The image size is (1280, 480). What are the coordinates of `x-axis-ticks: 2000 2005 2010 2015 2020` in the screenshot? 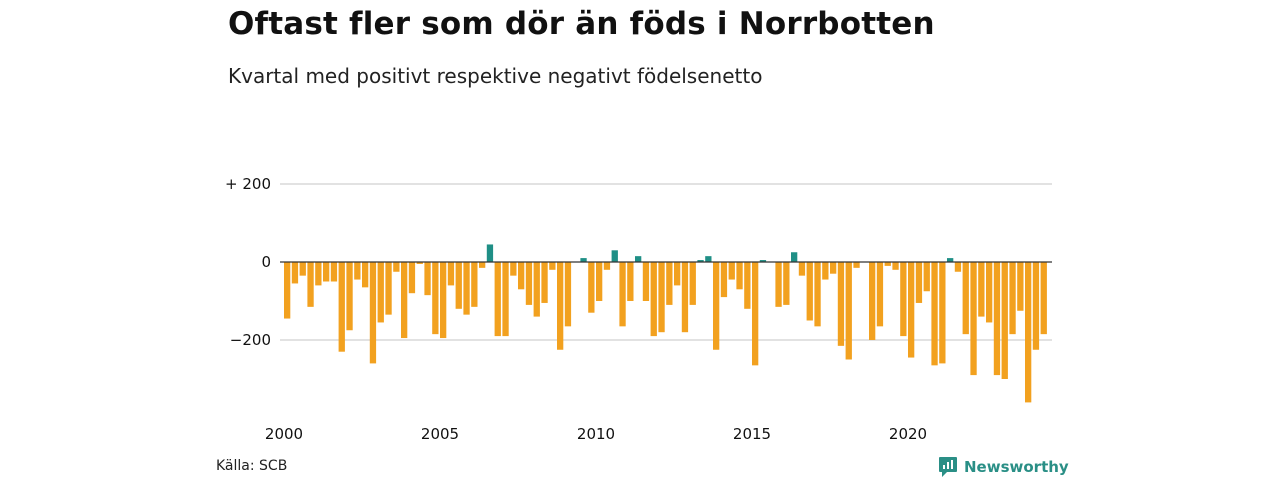 It's located at (596, 434).